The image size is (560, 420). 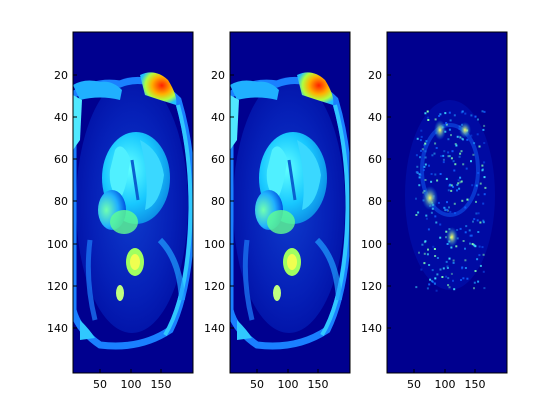 I want to click on panel-difference-ytick-label: 20, so click(x=375, y=75).